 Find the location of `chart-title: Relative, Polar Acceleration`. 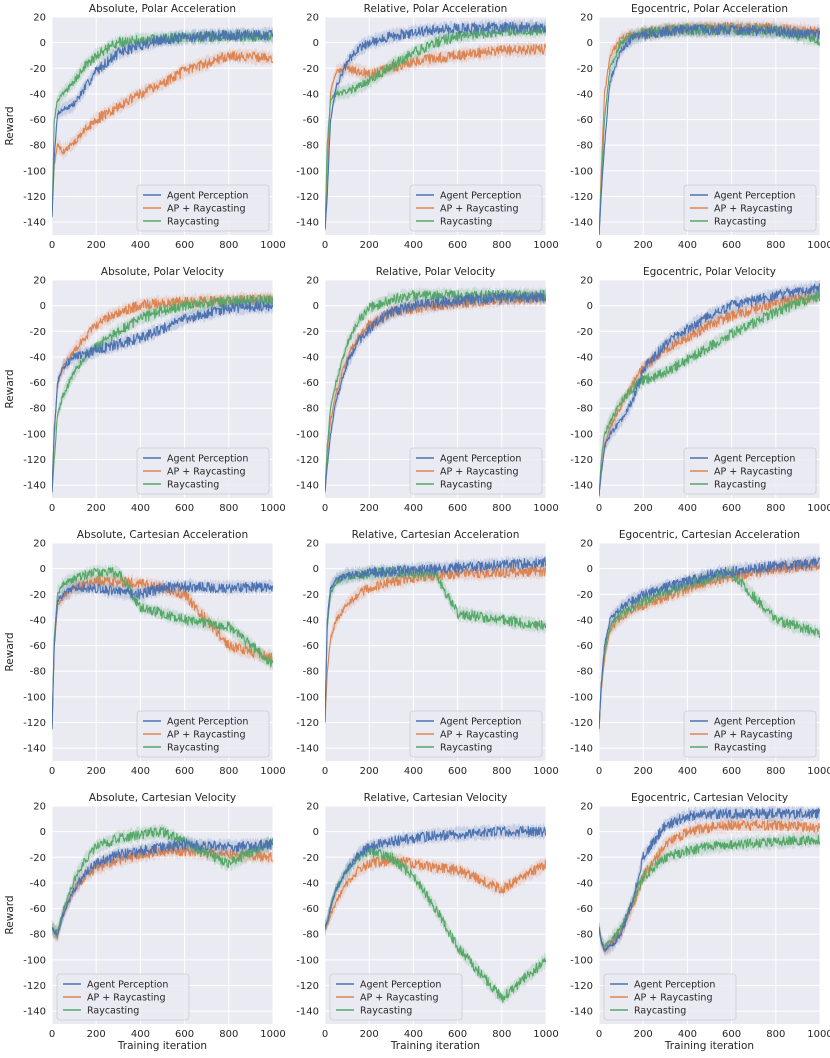

chart-title: Relative, Polar Acceleration is located at coordinates (436, 9).